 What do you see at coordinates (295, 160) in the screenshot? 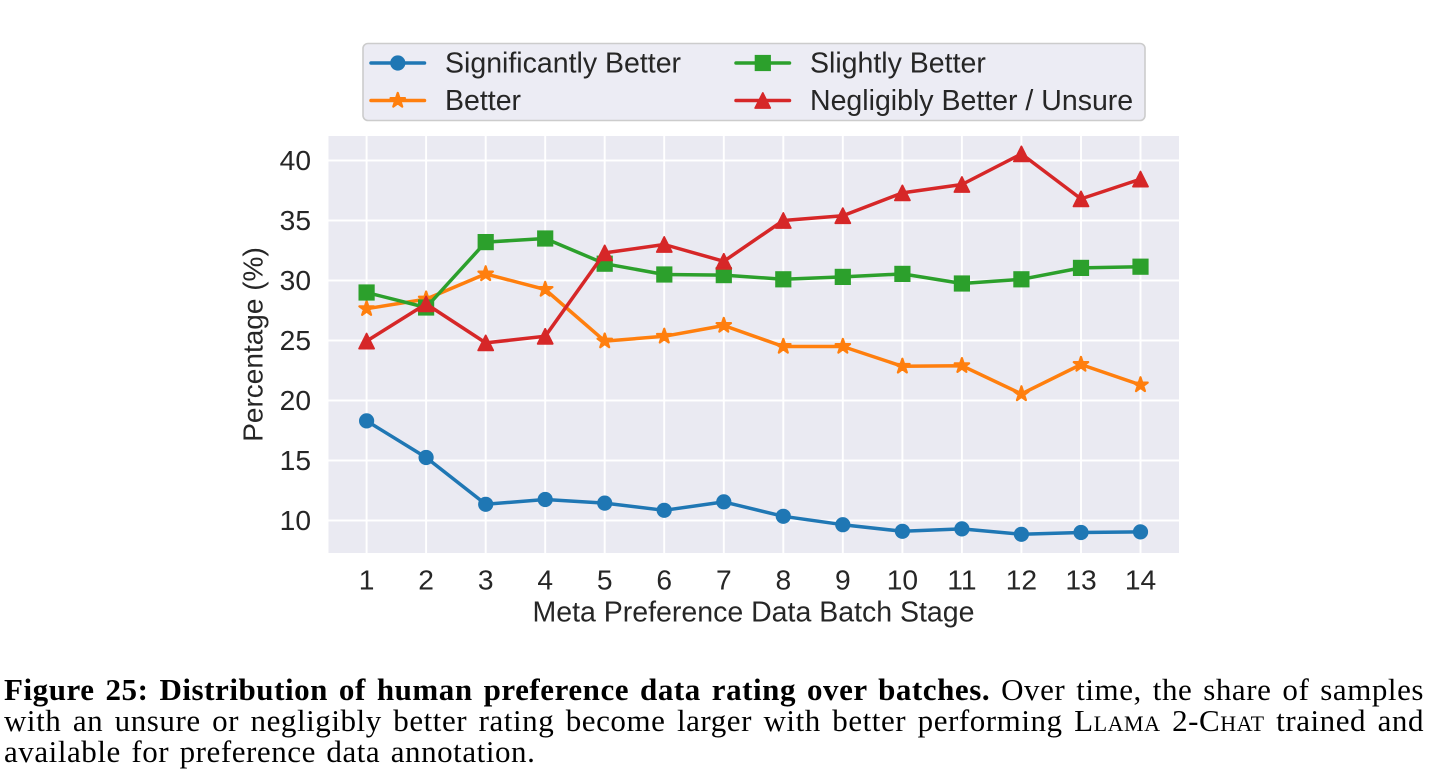
I see `svg-text: 40` at bounding box center [295, 160].